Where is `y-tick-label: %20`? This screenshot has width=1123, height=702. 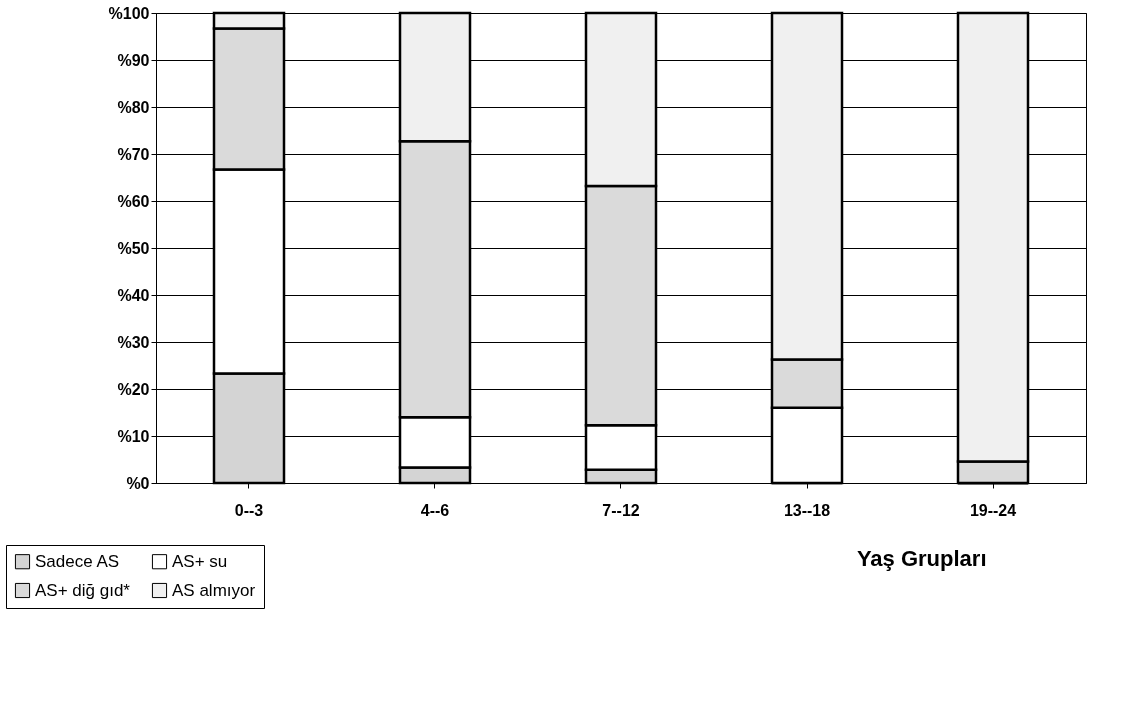 y-tick-label: %20 is located at coordinates (133, 389).